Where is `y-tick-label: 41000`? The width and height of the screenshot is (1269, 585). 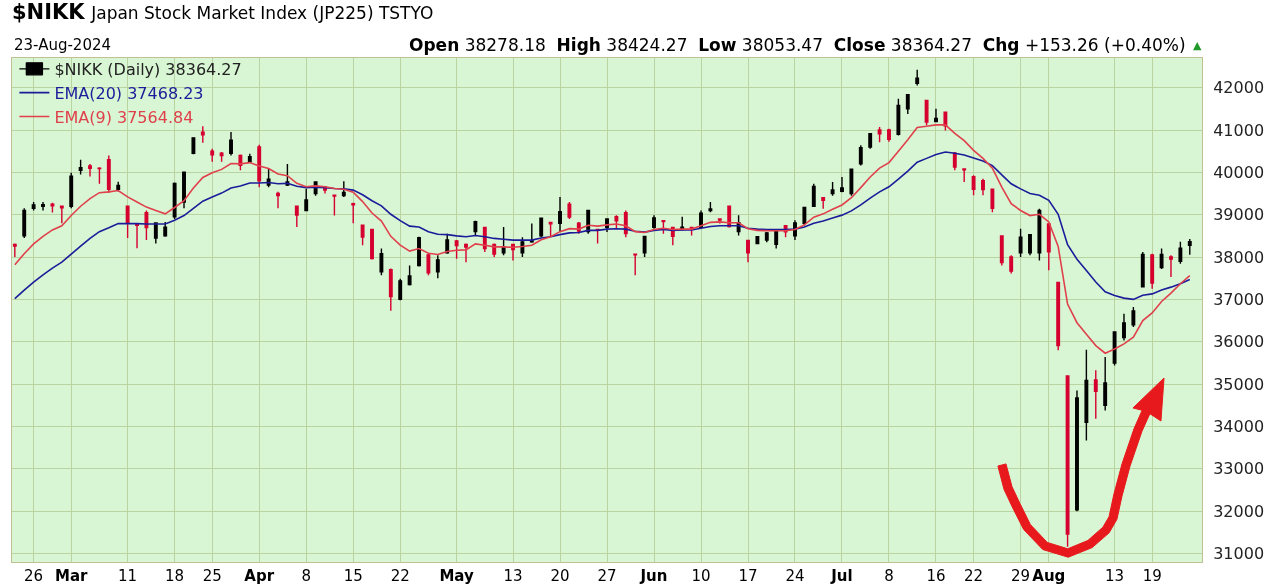 y-tick-label: 41000 is located at coordinates (1239, 130).